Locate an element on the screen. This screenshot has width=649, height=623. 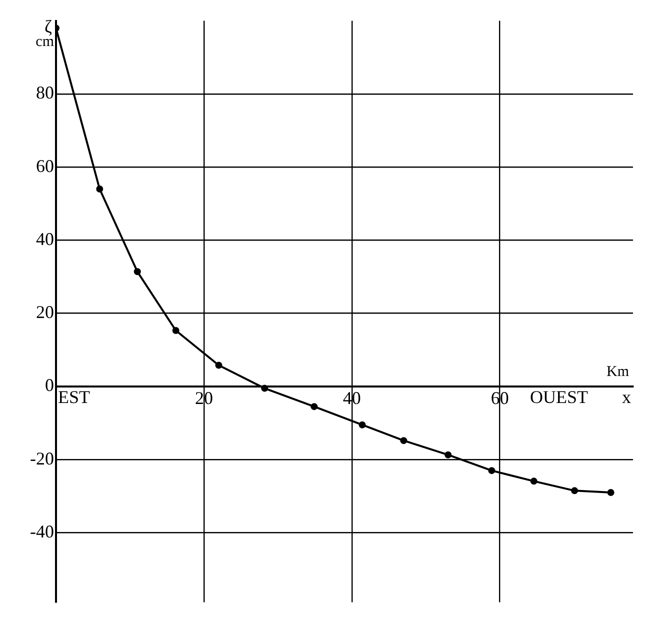
y-tick-label: -20 is located at coordinates (42, 458).